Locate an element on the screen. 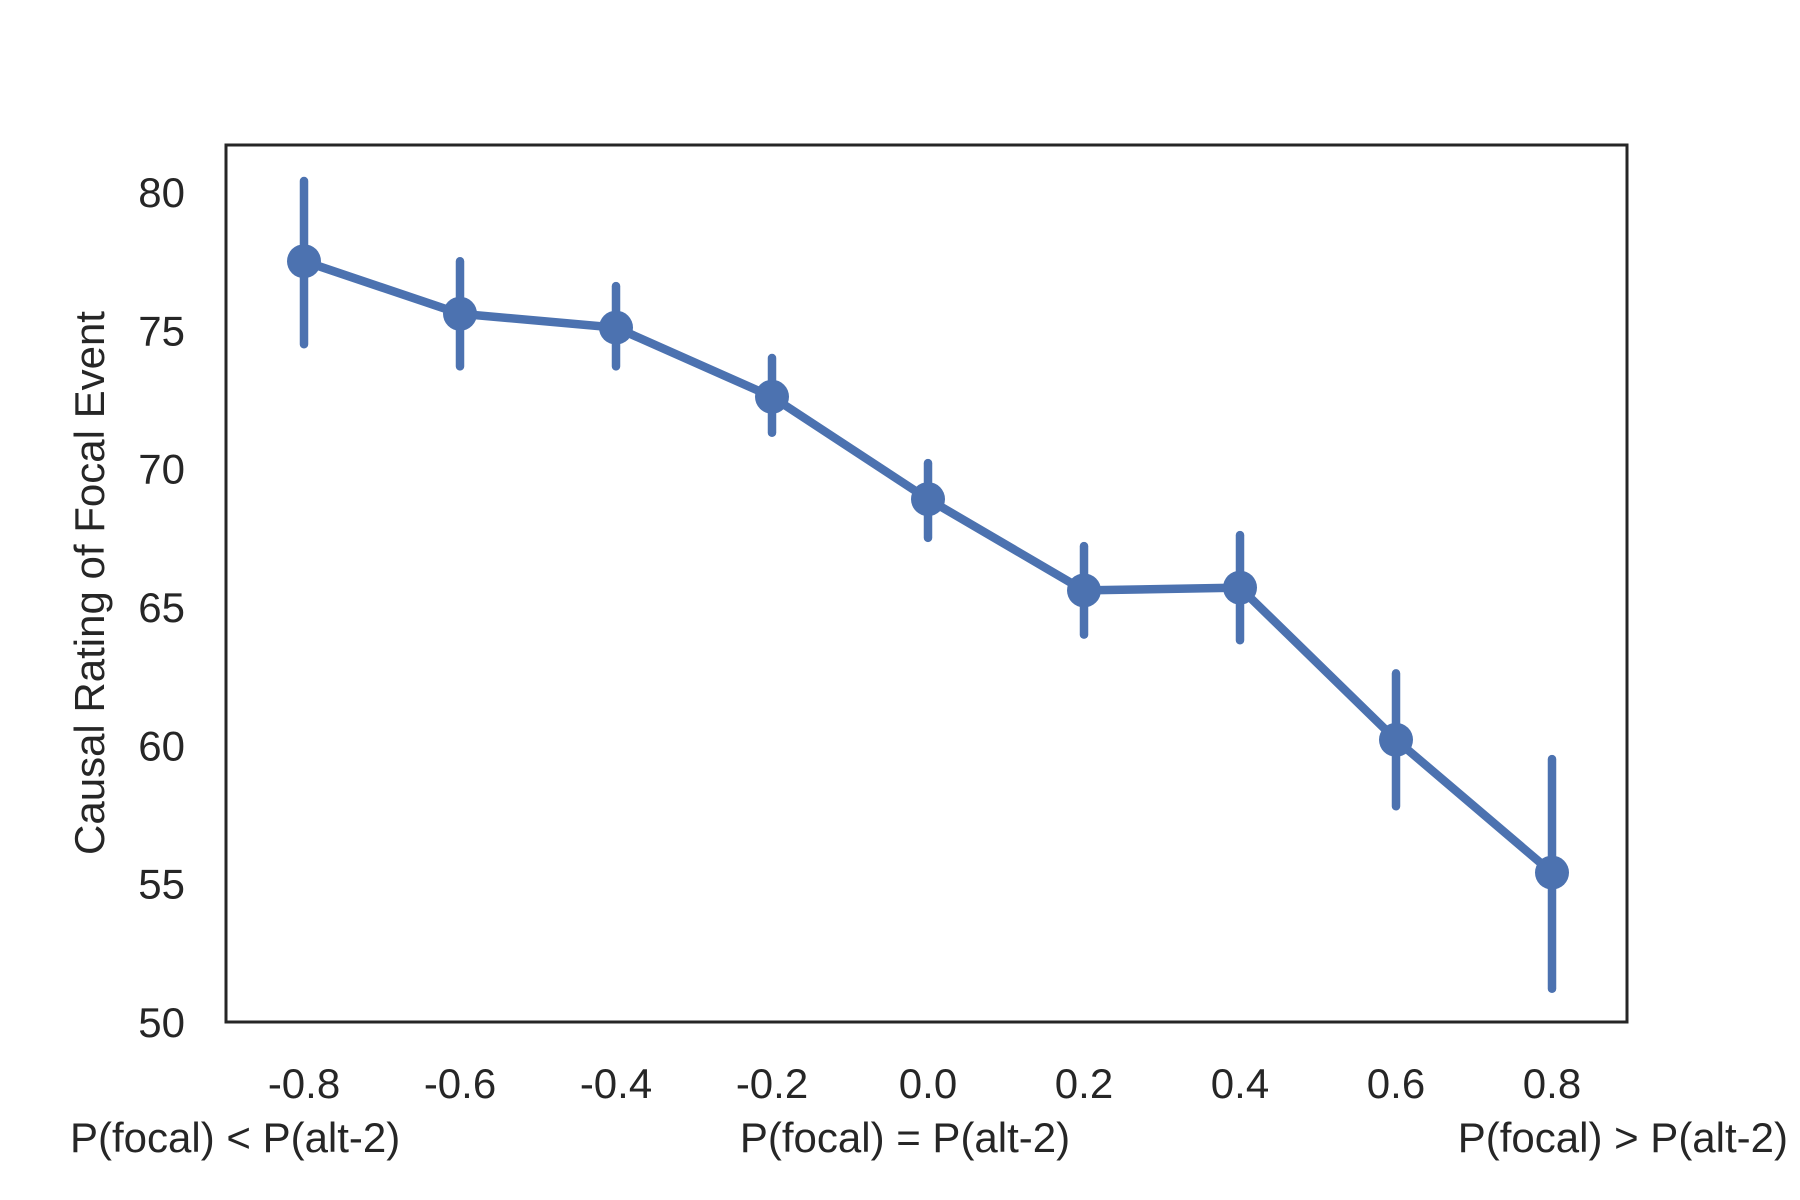  y-tick-label: 75 is located at coordinates (161, 330).